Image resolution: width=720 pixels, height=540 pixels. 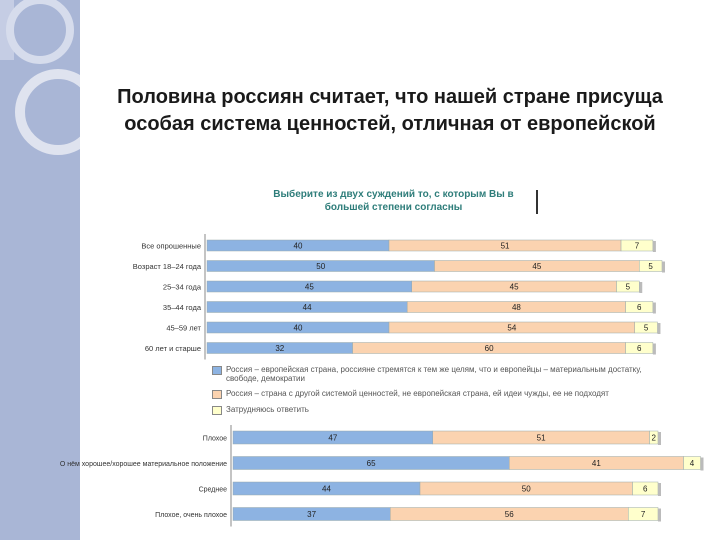 I want to click on data-label: 56, so click(x=509, y=514).